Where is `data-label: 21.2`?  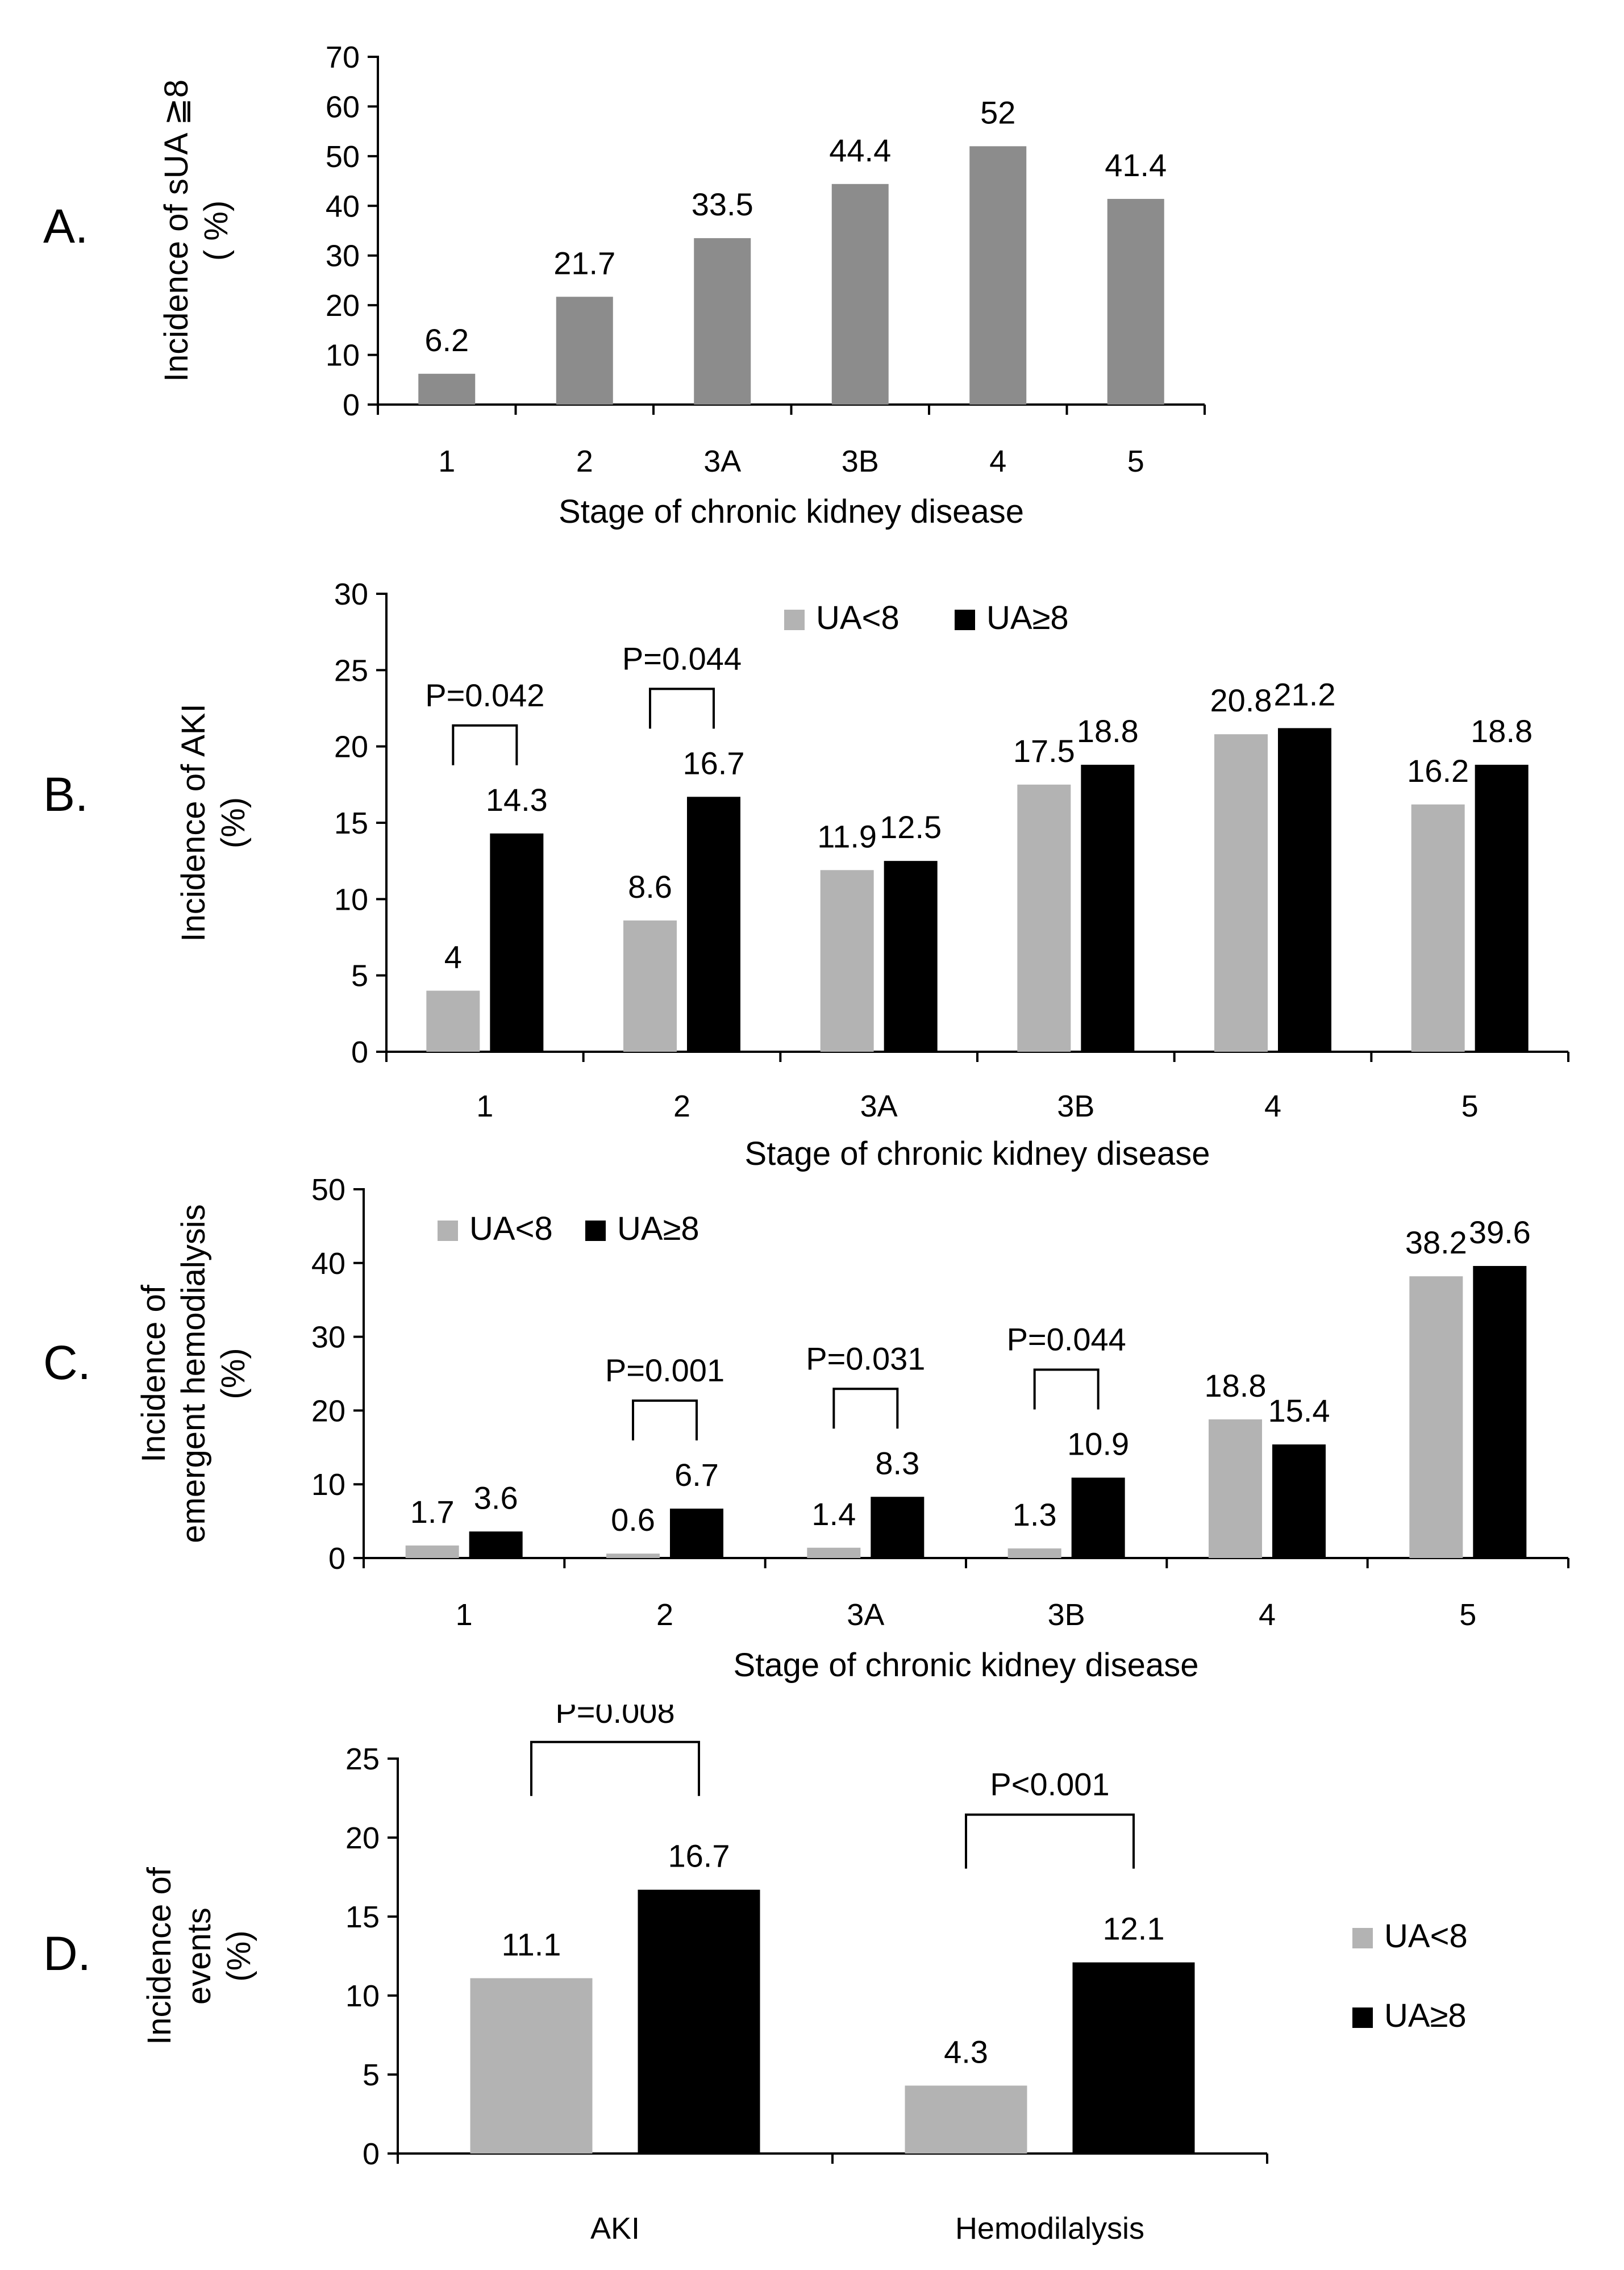 data-label: 21.2 is located at coordinates (1305, 694).